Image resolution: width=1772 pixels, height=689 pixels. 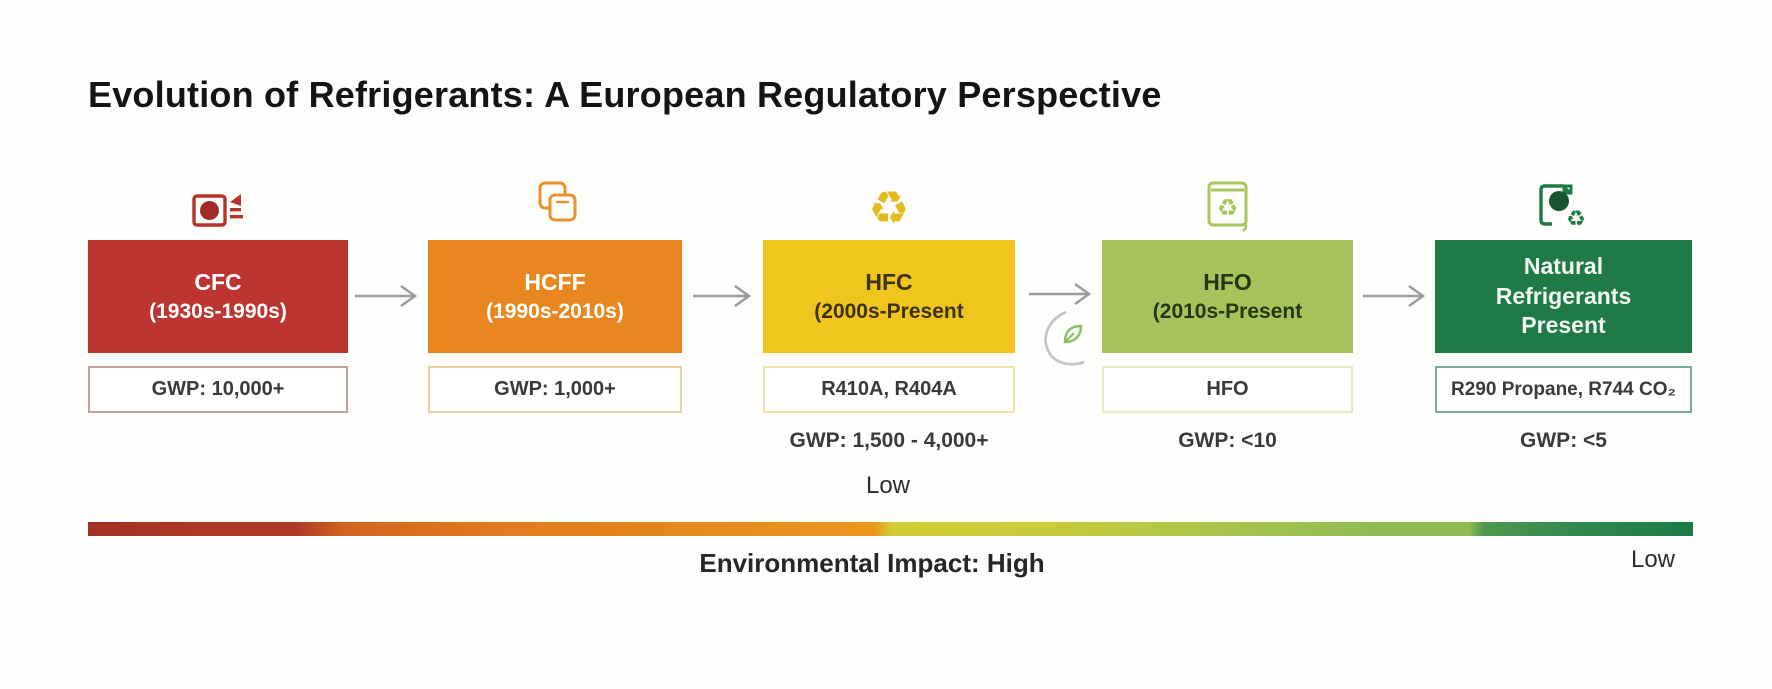 I want to click on stage-detail-box: GWP: 10,000+, so click(x=218, y=389).